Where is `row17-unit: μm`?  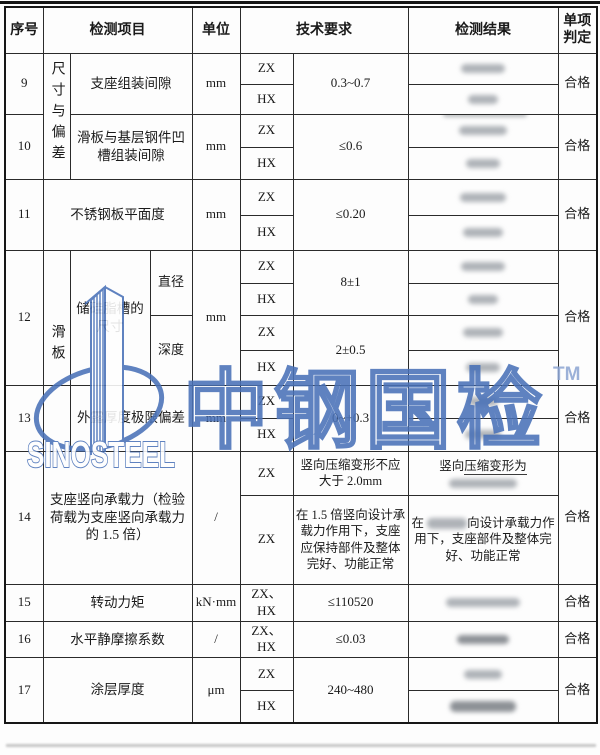 row17-unit: μm is located at coordinates (216, 690).